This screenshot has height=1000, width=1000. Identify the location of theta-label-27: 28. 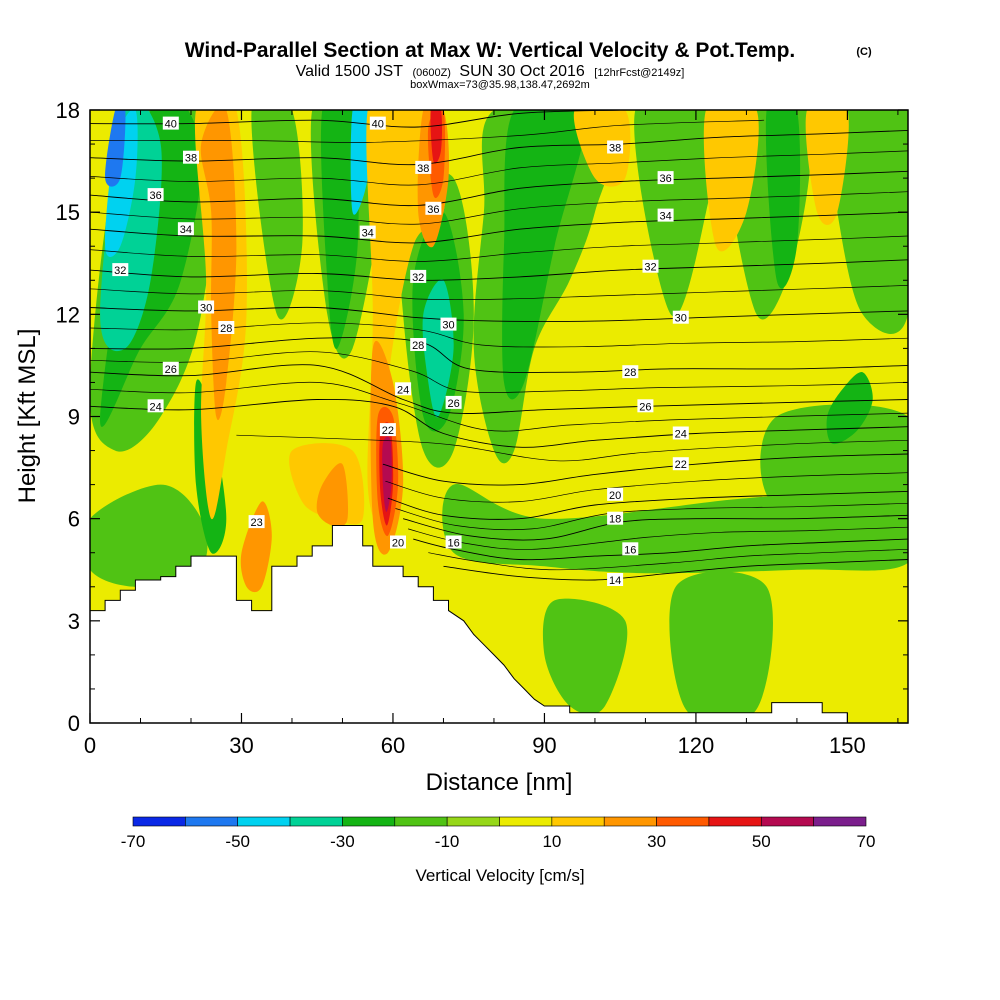
(630, 373).